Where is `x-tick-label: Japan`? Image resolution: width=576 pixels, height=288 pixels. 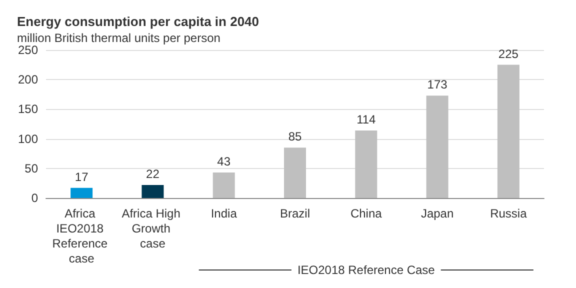 x-tick-label: Japan is located at coordinates (437, 213).